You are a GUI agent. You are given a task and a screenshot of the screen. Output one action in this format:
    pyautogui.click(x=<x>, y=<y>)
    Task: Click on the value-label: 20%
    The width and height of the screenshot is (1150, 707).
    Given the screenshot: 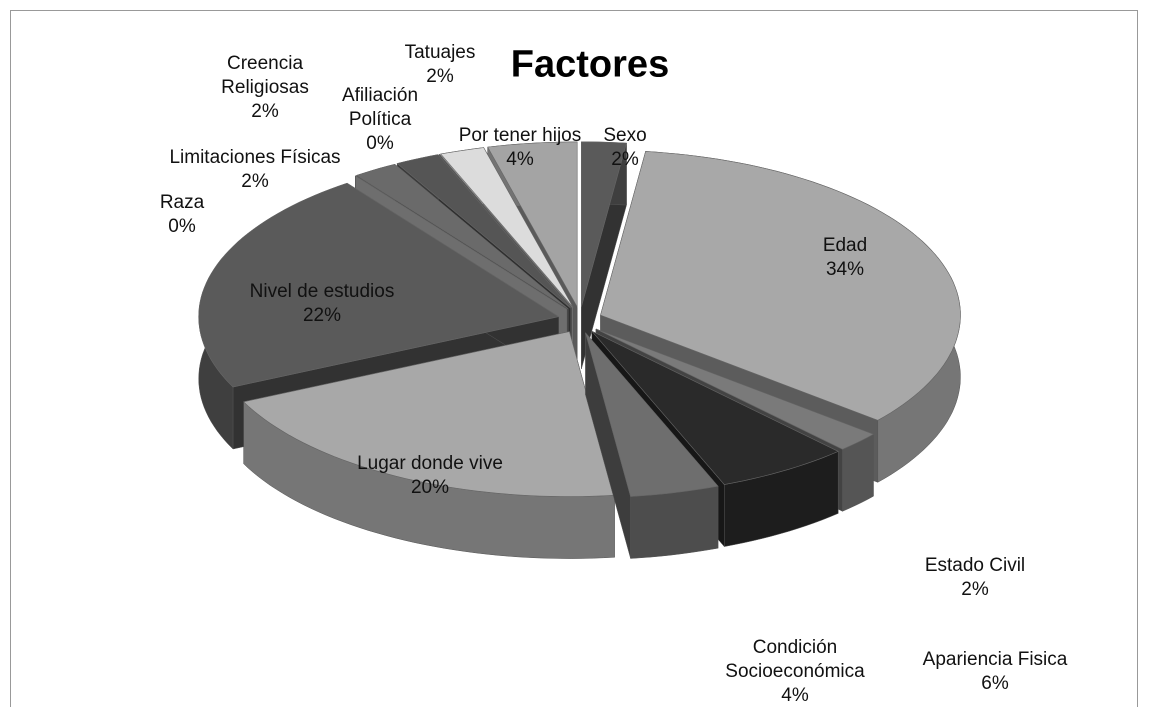 What is the action you would take?
    pyautogui.click(x=430, y=487)
    